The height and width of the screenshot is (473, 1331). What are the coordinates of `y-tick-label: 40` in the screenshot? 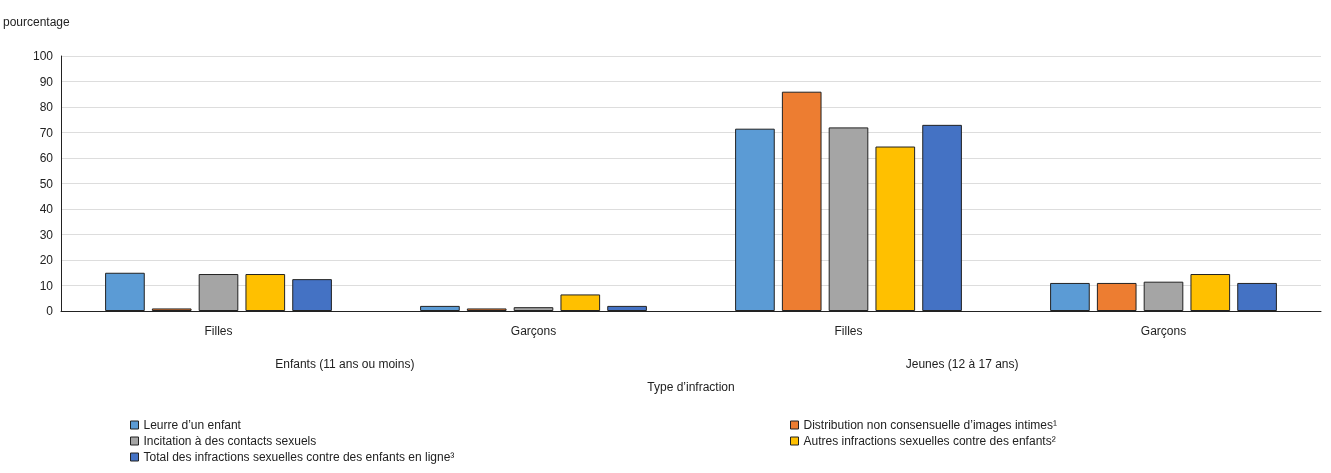 It's located at (46, 209).